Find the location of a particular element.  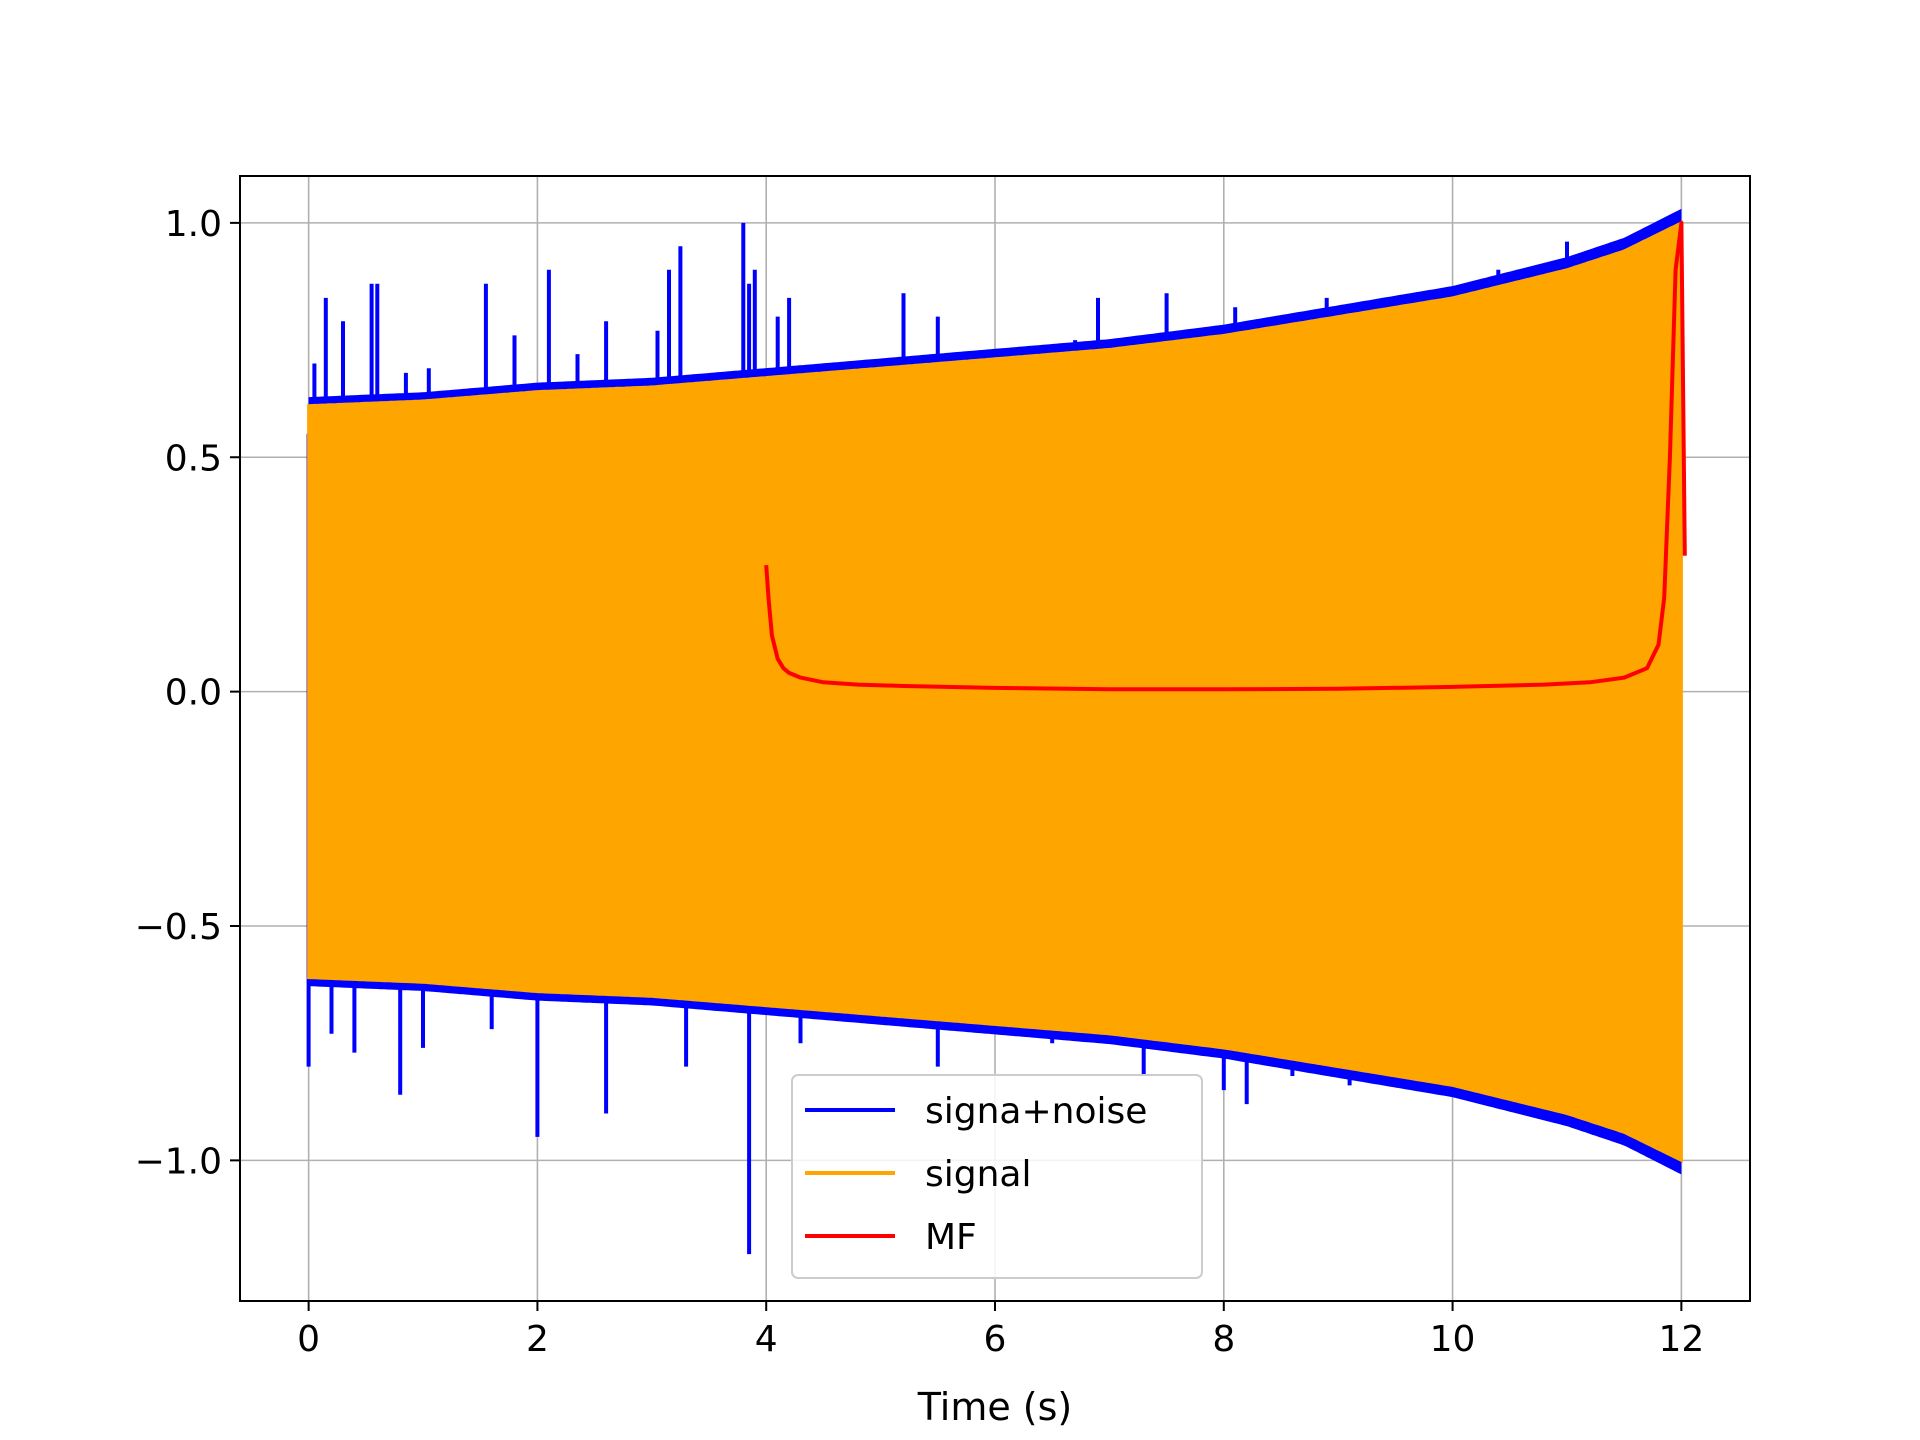

y-tick-label: 0.0 is located at coordinates (193, 693).